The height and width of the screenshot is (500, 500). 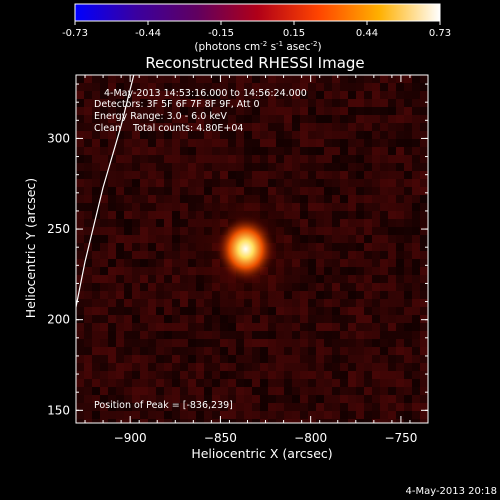 I want to click on colorbar, so click(x=257, y=12).